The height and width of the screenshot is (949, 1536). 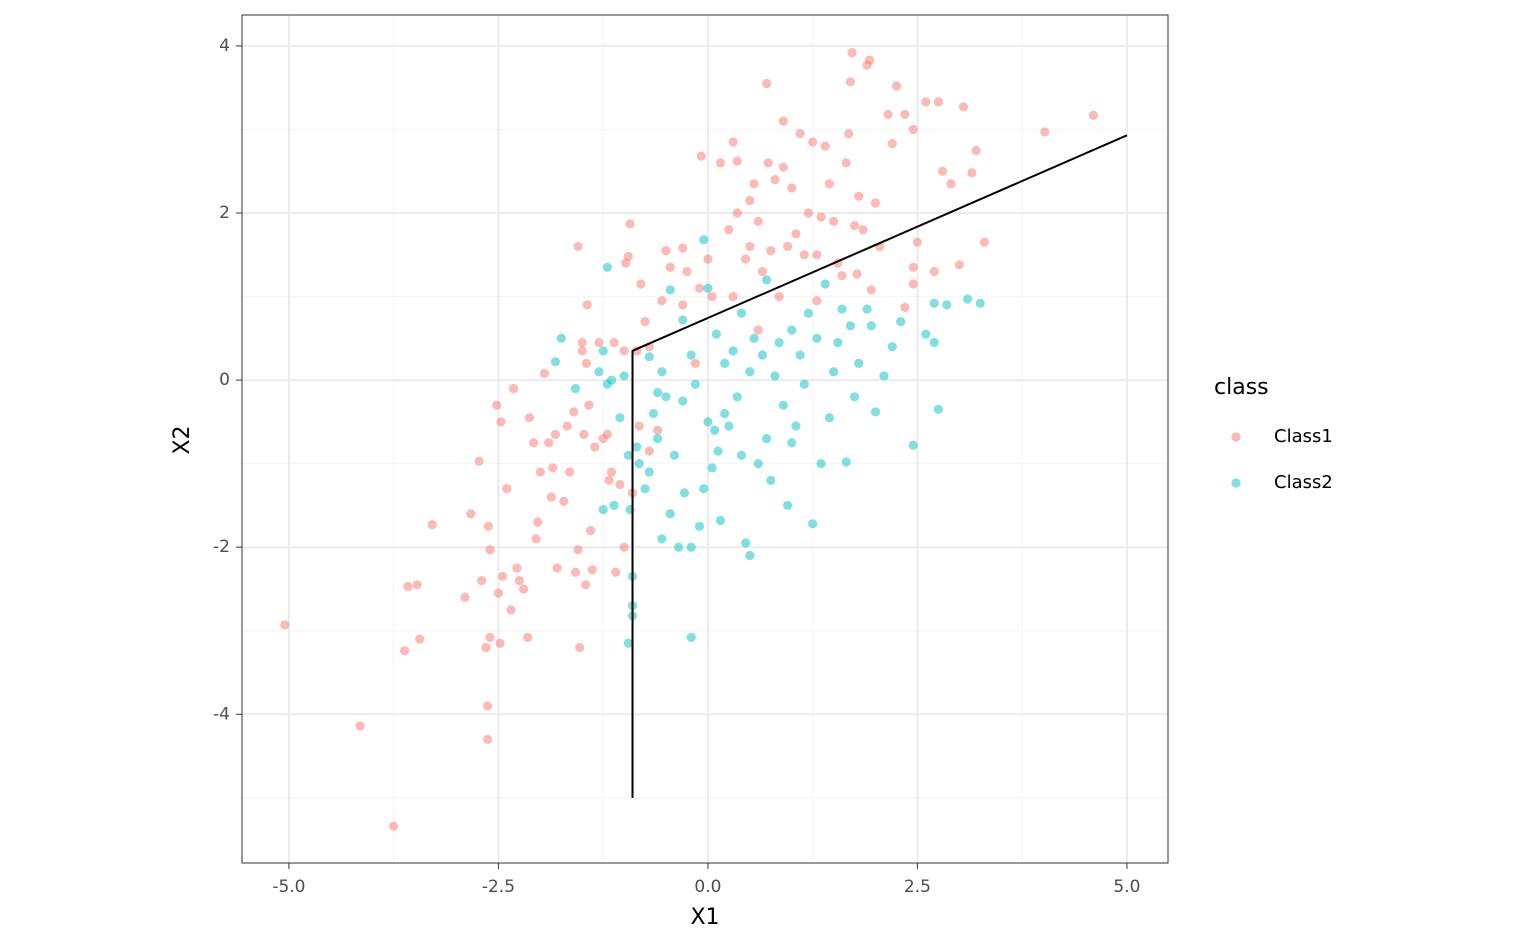 What do you see at coordinates (182, 439) in the screenshot?
I see `y-axis-title: X2` at bounding box center [182, 439].